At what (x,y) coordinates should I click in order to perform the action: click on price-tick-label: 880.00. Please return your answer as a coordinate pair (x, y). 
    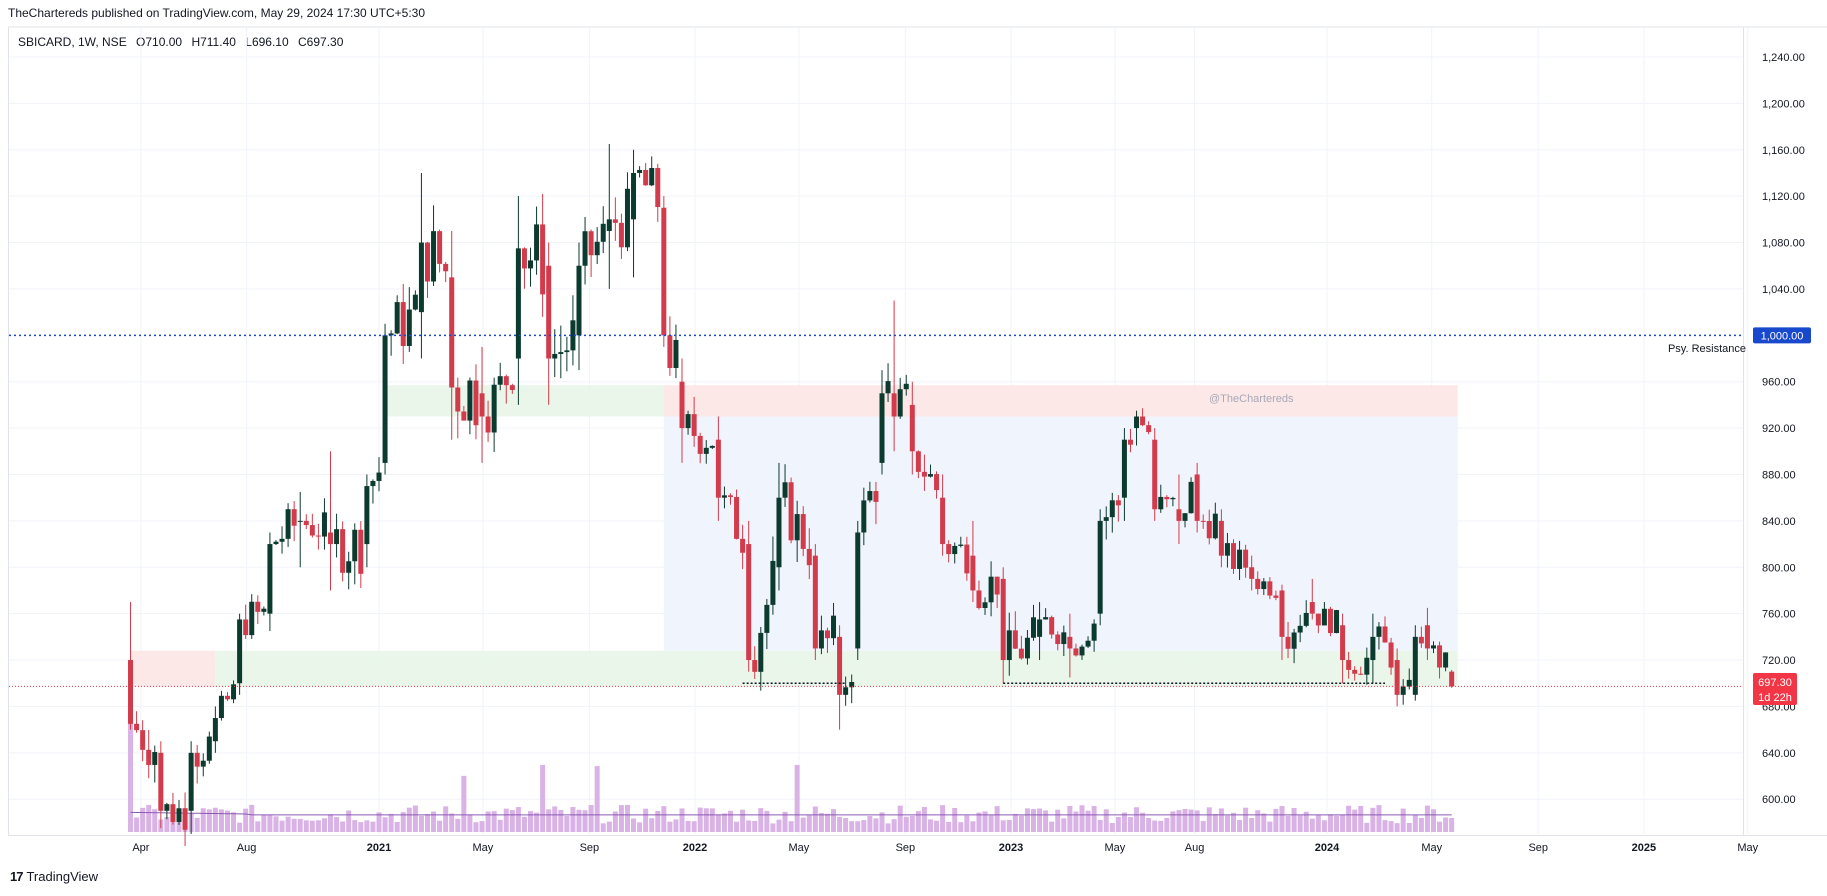
    Looking at the image, I should click on (1779, 475).